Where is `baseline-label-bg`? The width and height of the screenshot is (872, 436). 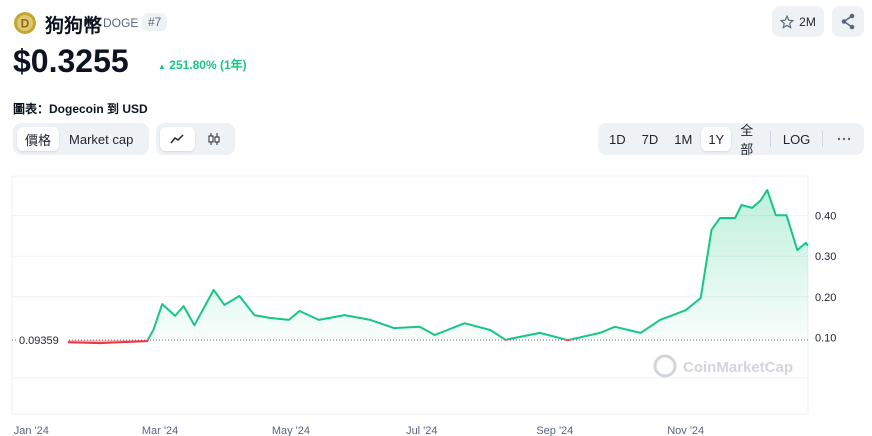 baseline-label-bg is located at coordinates (42, 340).